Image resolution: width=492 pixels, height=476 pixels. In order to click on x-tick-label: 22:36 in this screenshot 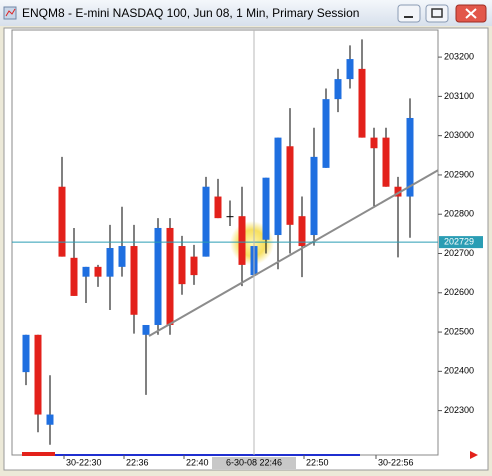, I will do `click(137, 462)`.